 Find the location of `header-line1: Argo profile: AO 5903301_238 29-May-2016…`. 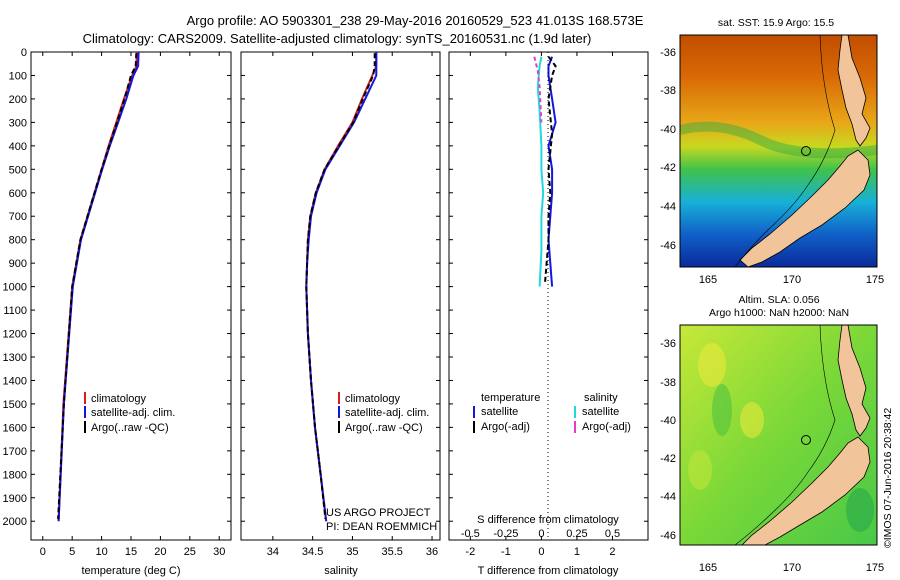

header-line1: Argo profile: AO 5903301_238 29-May-2016… is located at coordinates (415, 20).